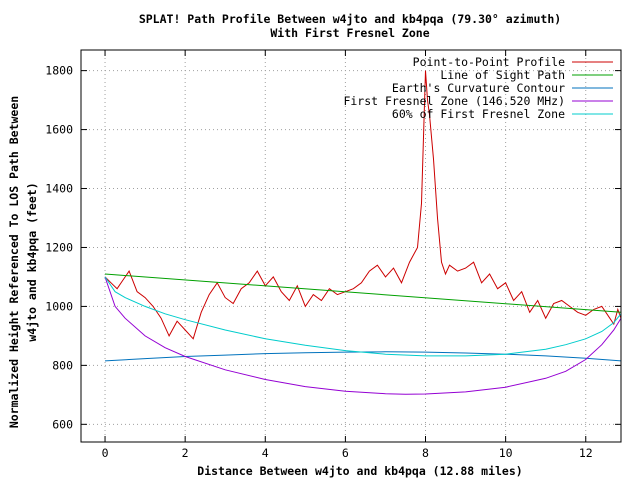 This screenshot has height=480, width=640. Describe the element at coordinates (478, 114) in the screenshot. I see `legend-label: 60% of First Fresnel Zone` at that location.